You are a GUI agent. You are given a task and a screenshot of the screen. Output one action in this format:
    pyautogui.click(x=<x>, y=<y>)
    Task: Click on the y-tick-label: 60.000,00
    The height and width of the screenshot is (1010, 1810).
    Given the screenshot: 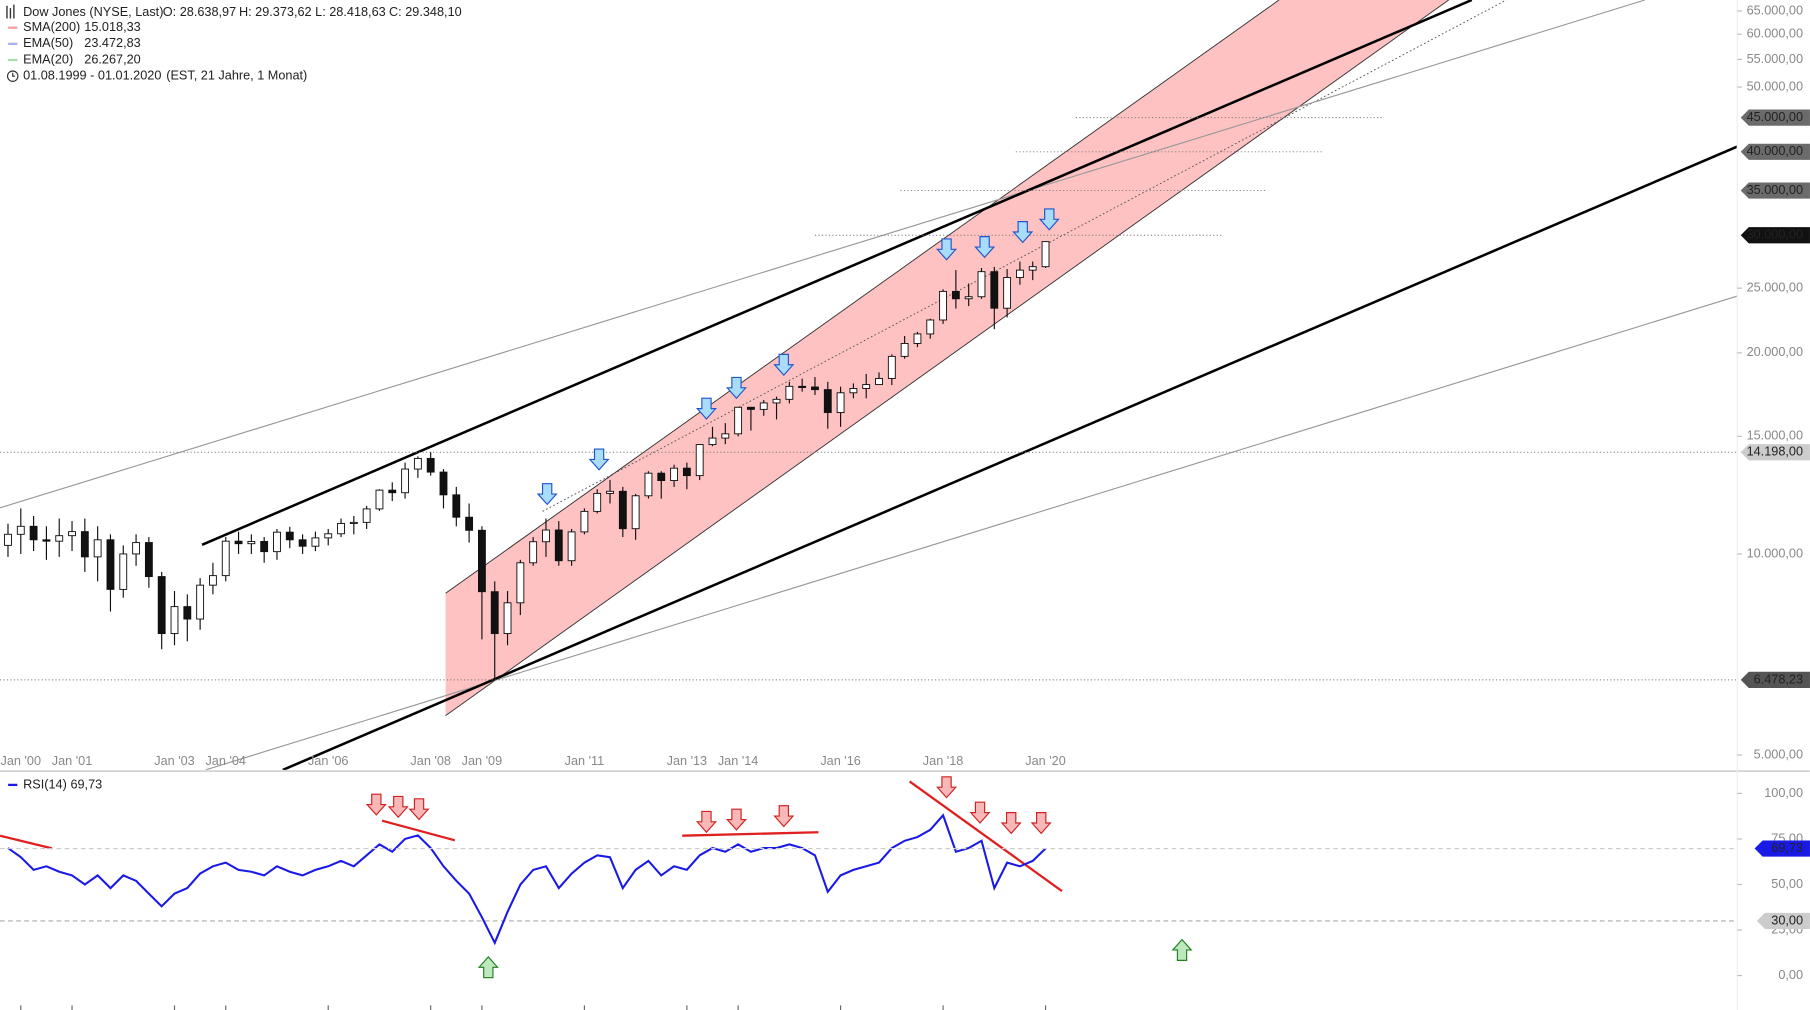 What is the action you would take?
    pyautogui.click(x=1775, y=34)
    